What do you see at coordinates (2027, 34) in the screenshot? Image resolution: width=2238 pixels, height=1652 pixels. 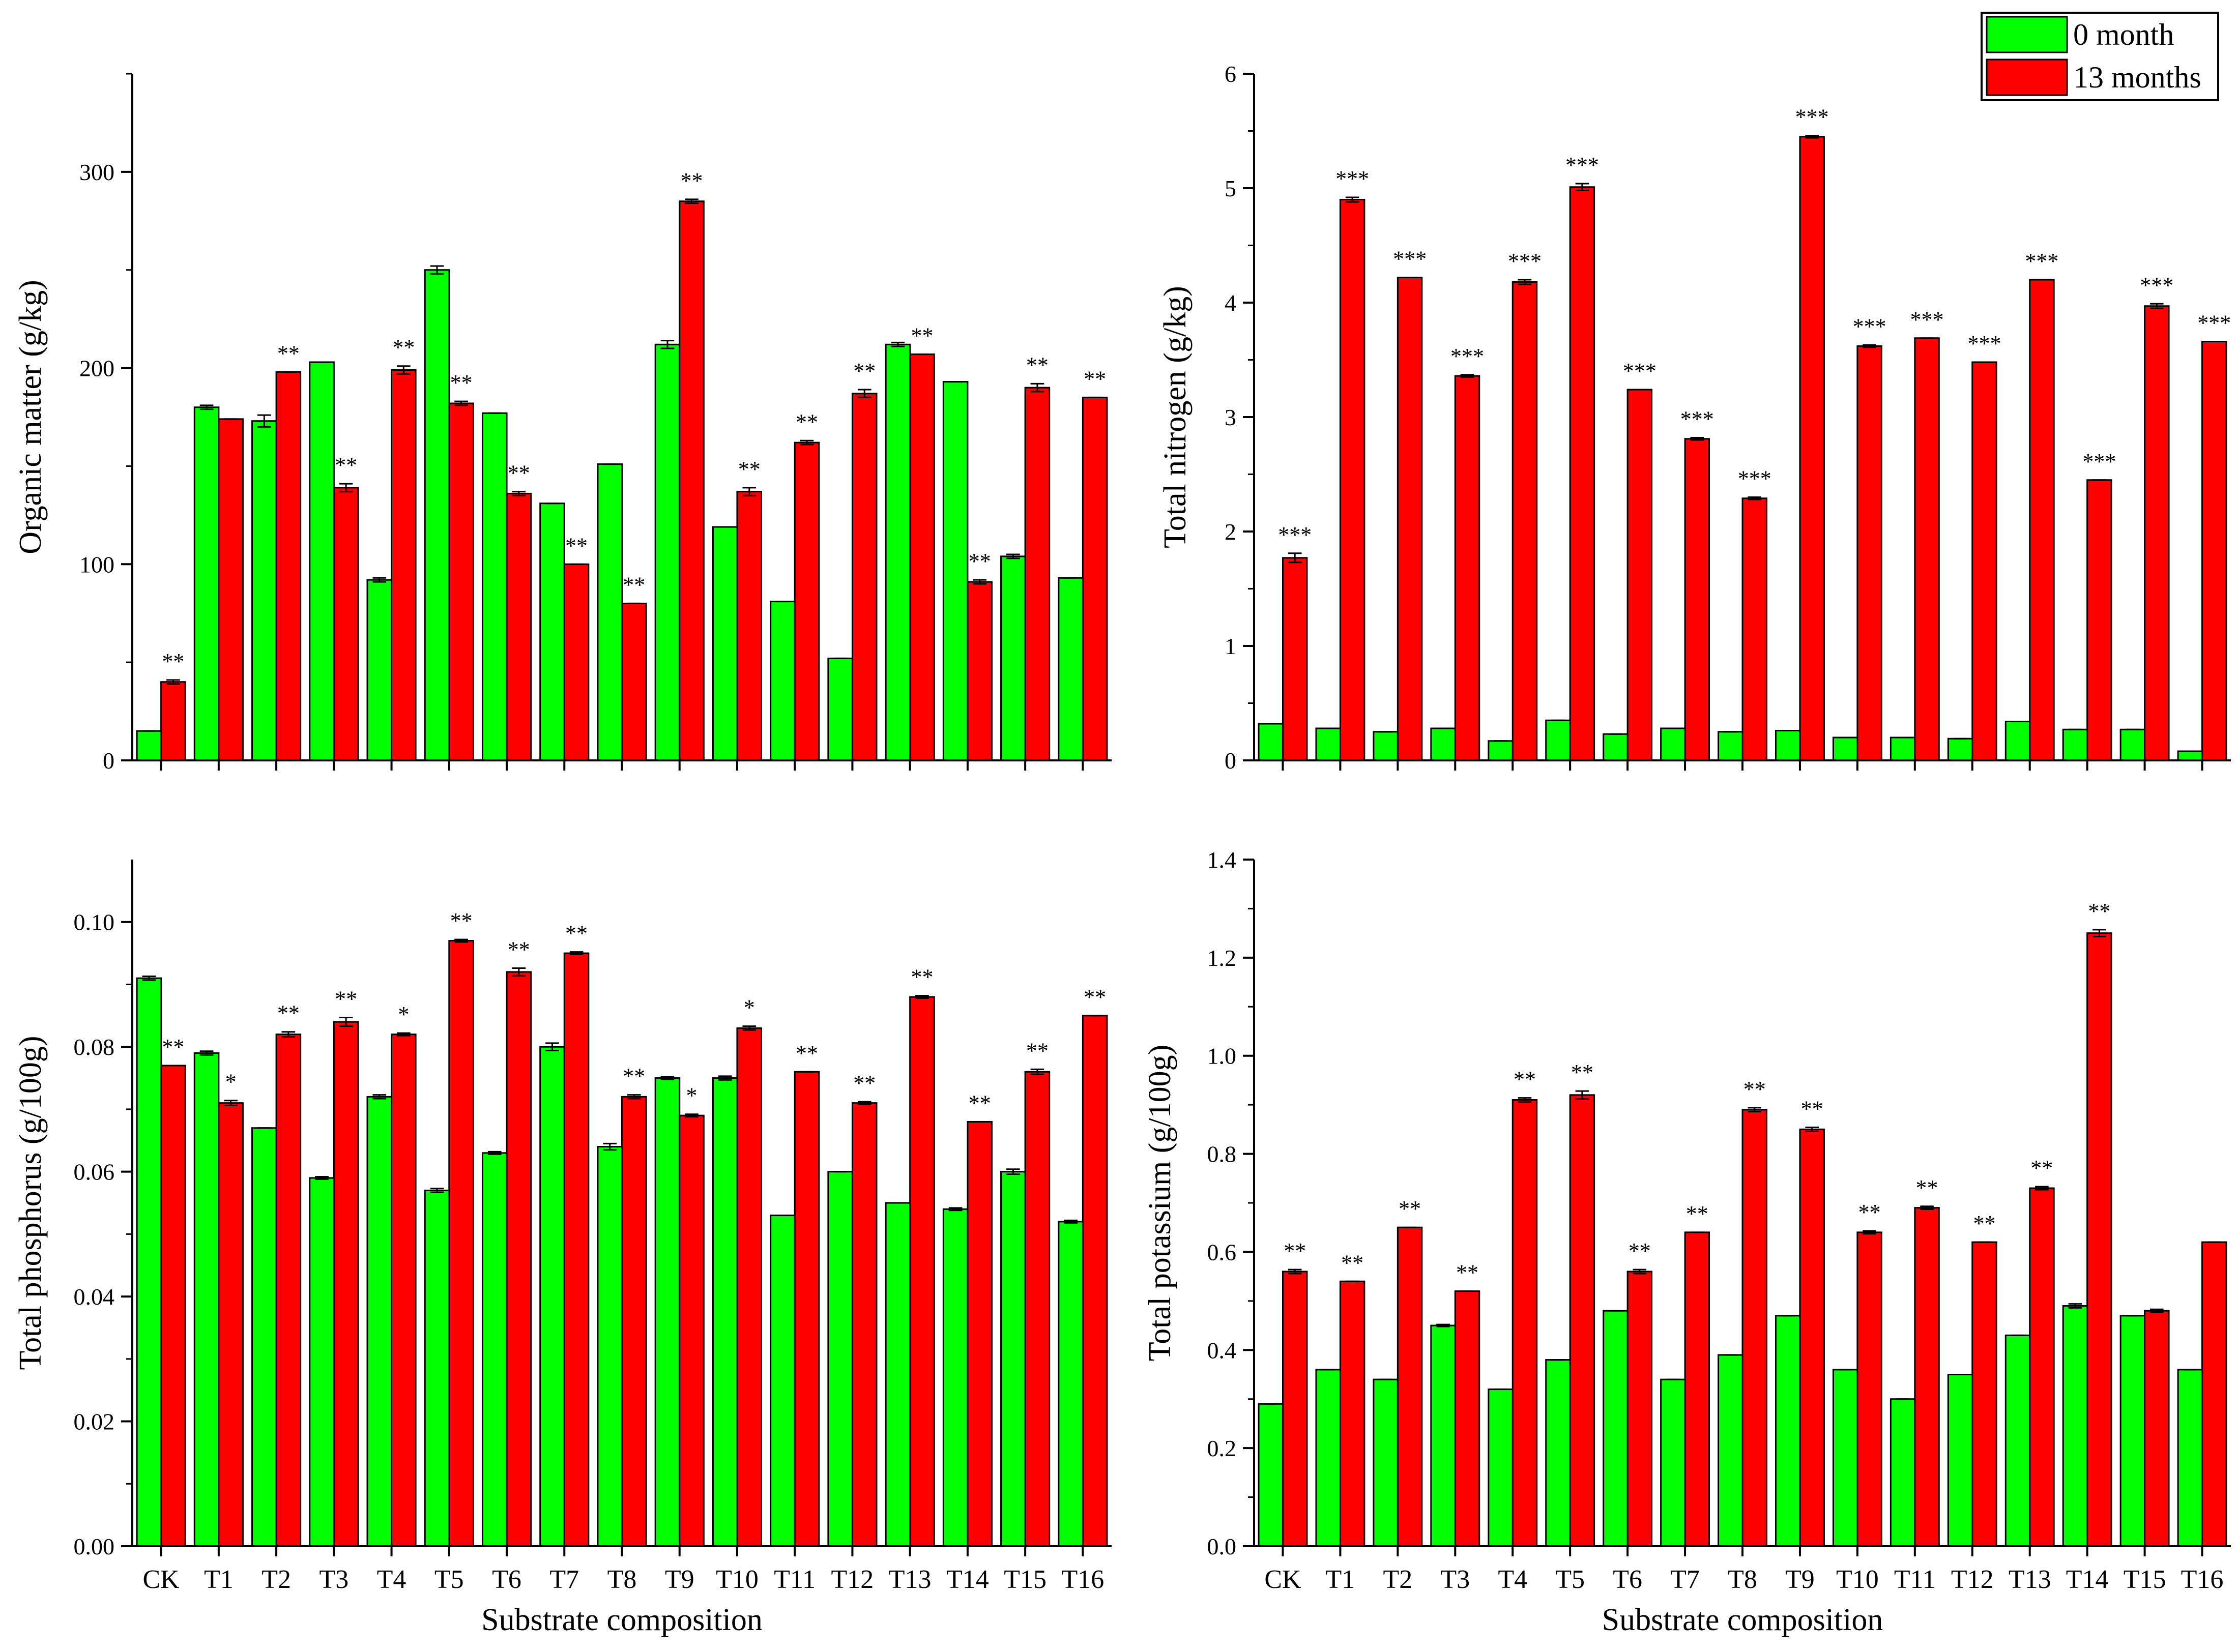 I see `legend-swatch-0-month` at bounding box center [2027, 34].